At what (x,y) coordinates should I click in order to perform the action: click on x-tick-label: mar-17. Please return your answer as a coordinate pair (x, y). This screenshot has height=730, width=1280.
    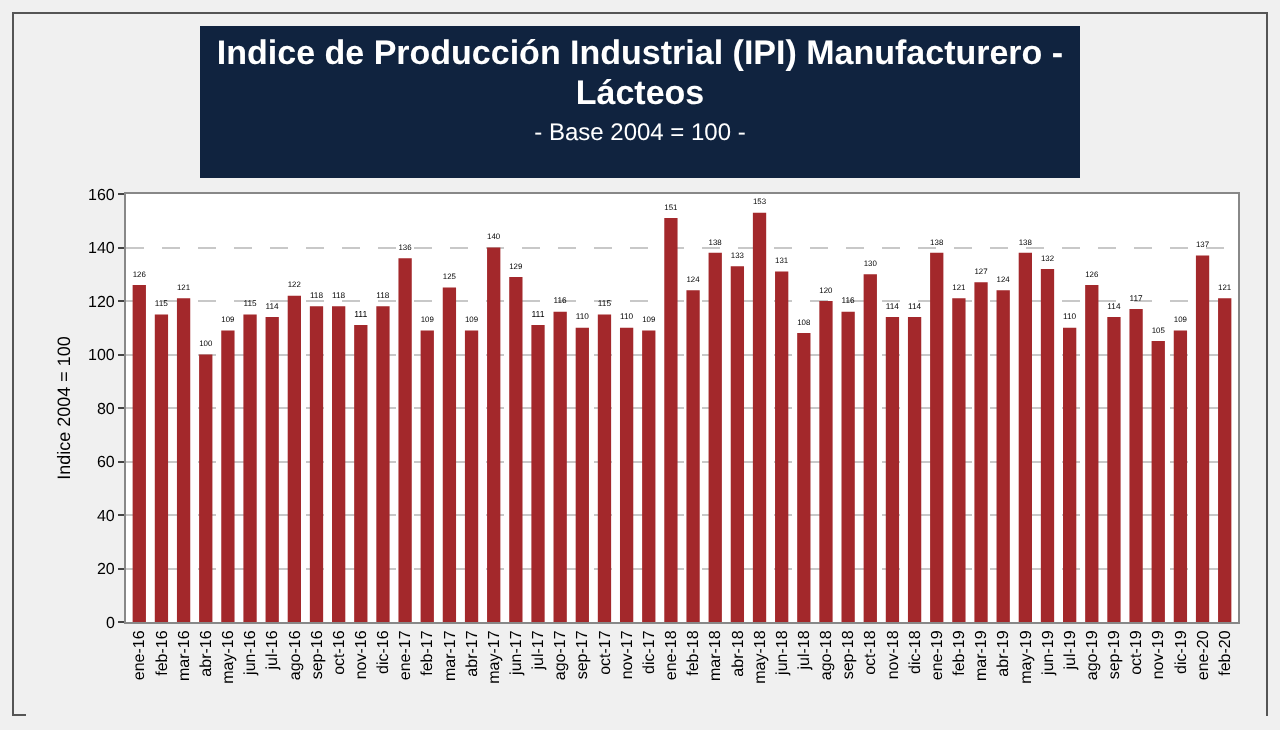
    Looking at the image, I should click on (449, 655).